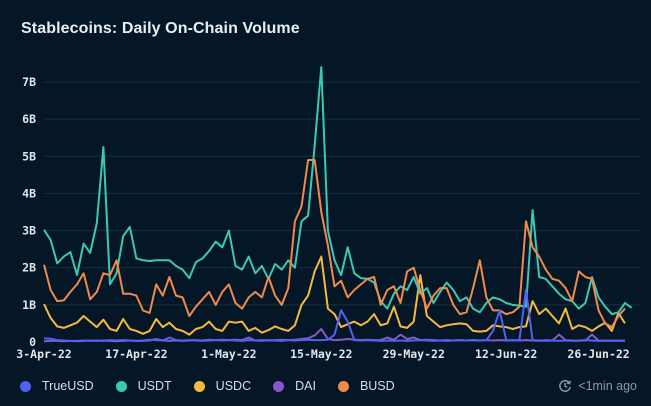 The image size is (651, 406). I want to click on x-tick-label: 29-May-22, so click(414, 354).